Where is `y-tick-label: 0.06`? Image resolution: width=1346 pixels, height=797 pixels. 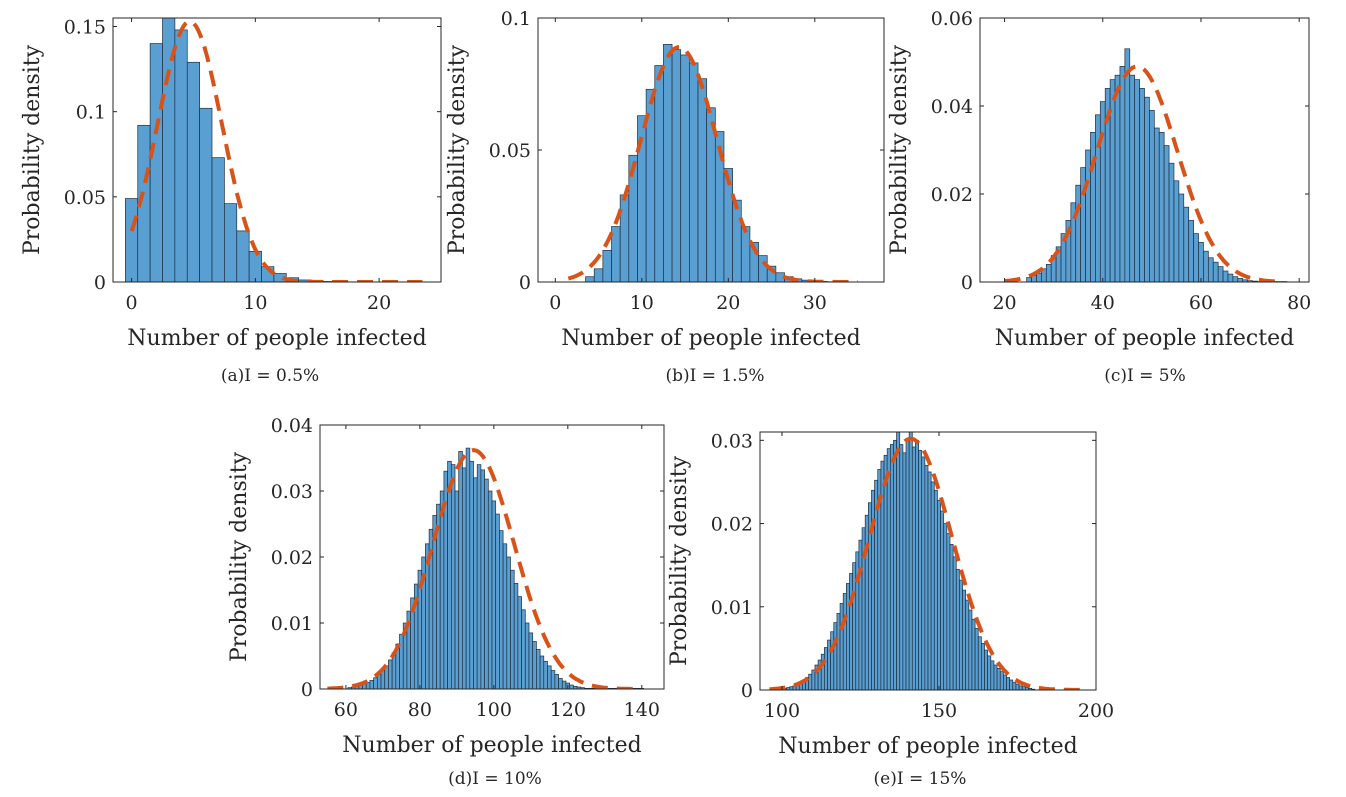
y-tick-label: 0.06 is located at coordinates (952, 19).